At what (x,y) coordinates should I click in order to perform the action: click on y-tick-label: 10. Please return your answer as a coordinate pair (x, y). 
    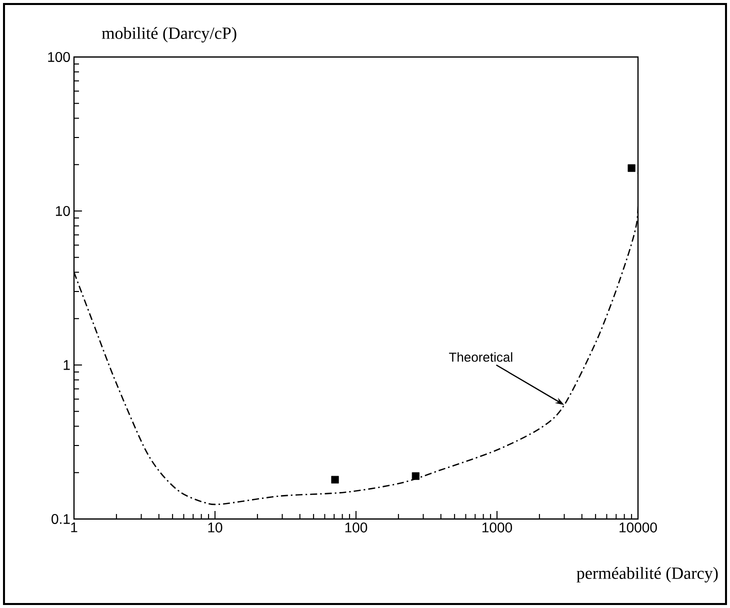
    Looking at the image, I should click on (63, 211).